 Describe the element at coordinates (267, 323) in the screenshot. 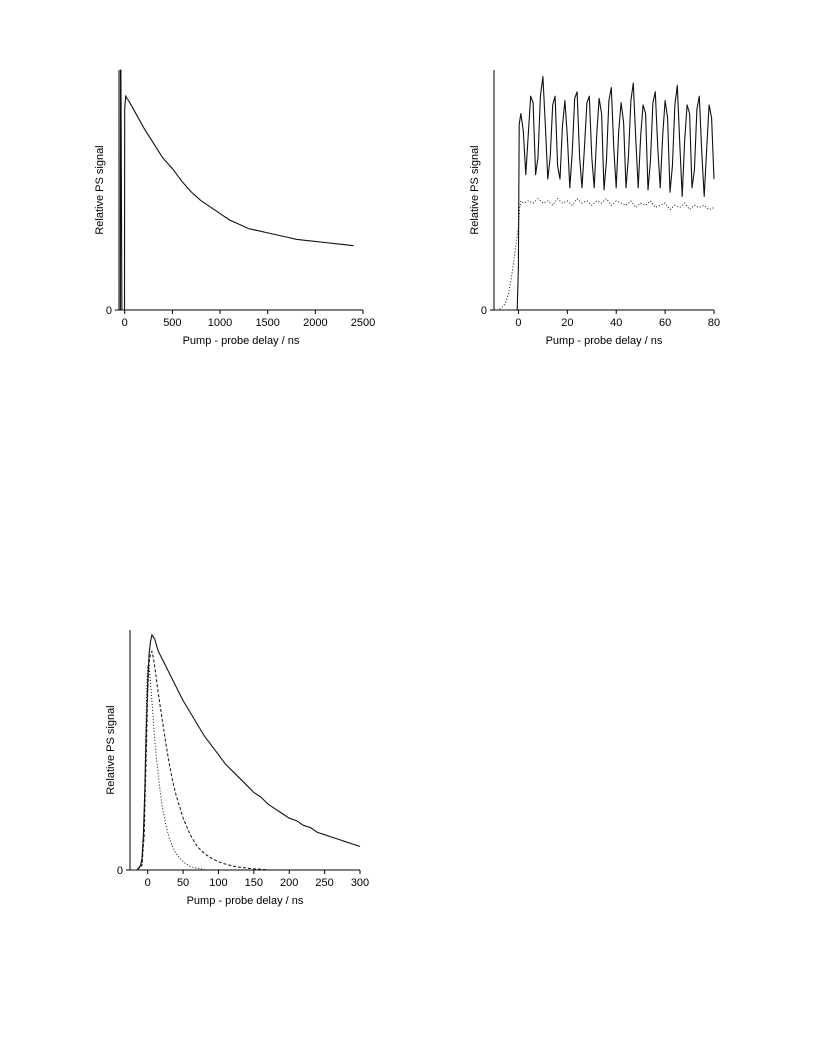

I see `x-tick-label: 1500` at that location.